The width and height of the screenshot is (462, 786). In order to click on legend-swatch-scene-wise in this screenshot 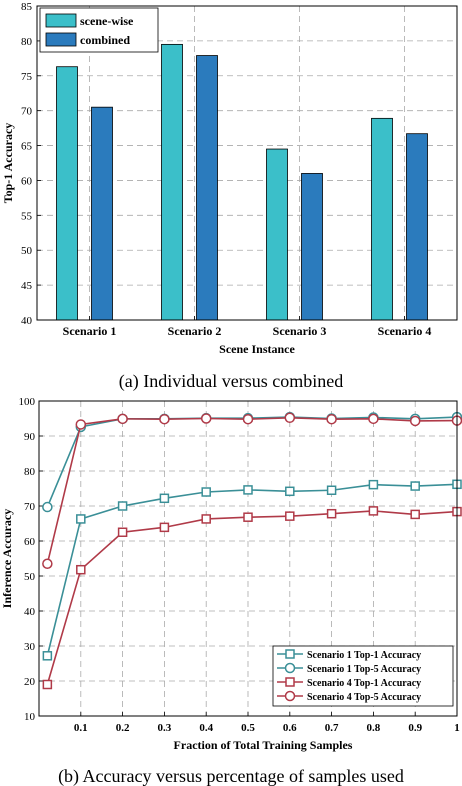, I will do `click(61, 20)`.